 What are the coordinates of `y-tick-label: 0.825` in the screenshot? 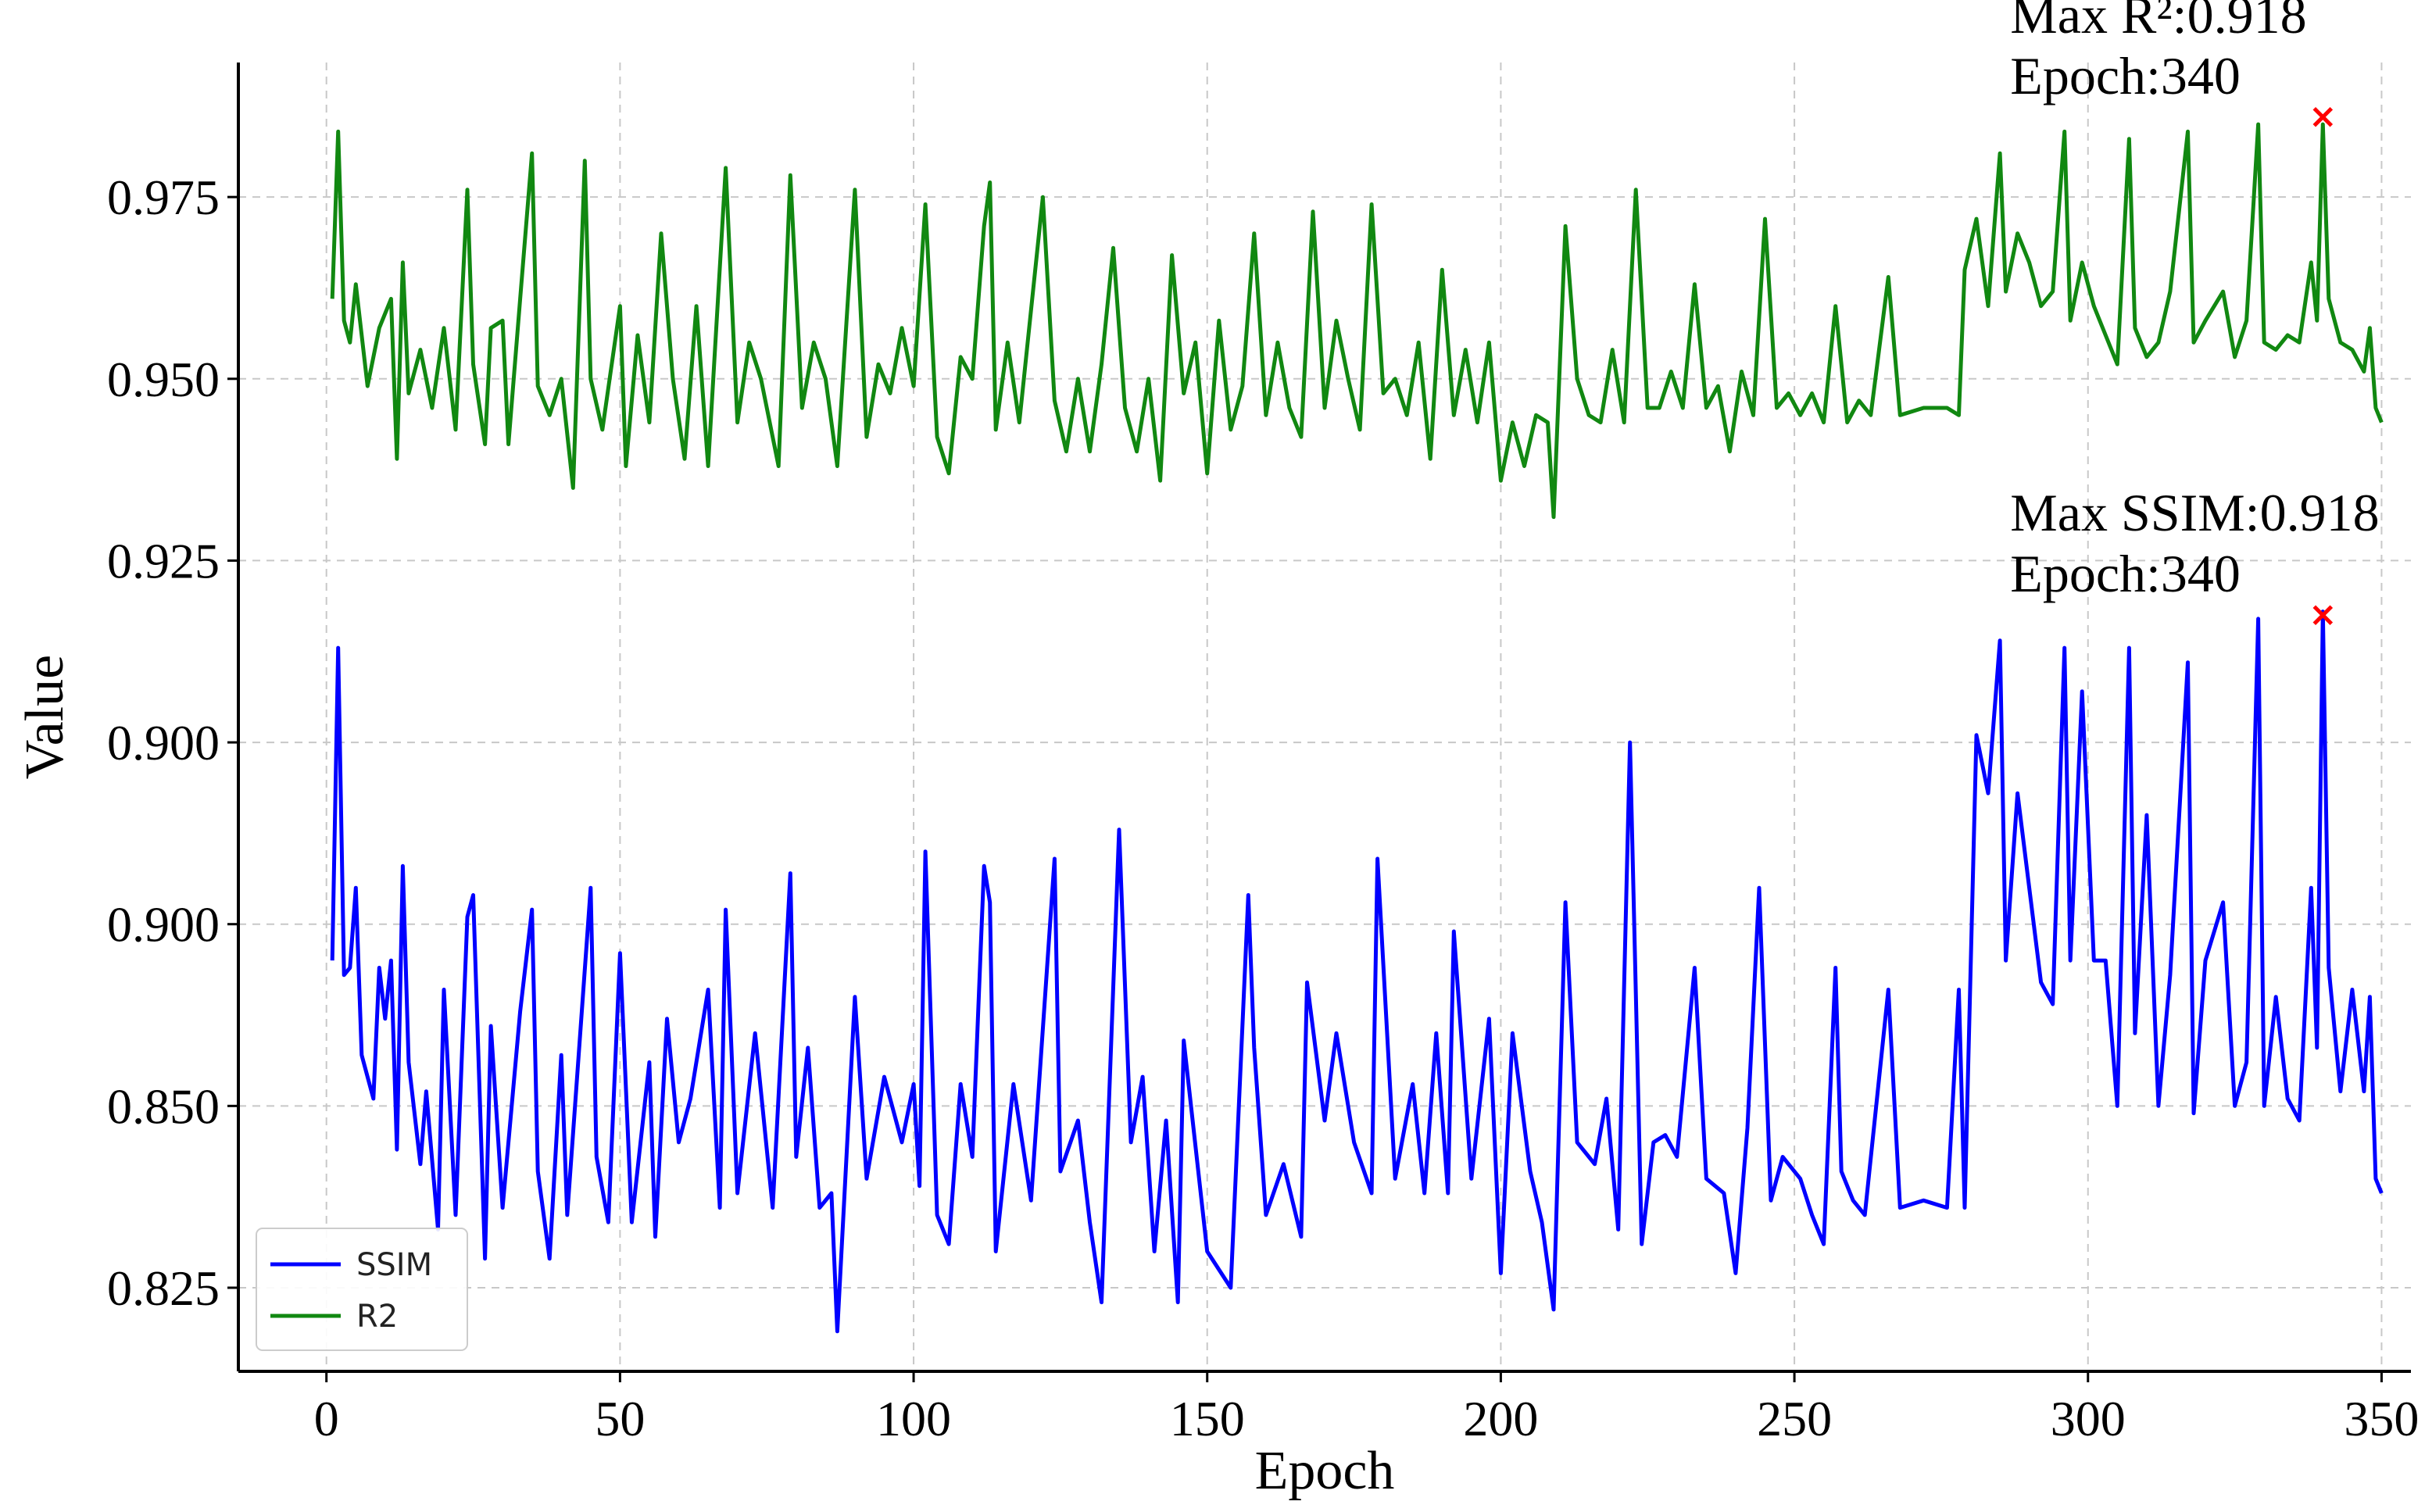 It's located at (163, 1288).